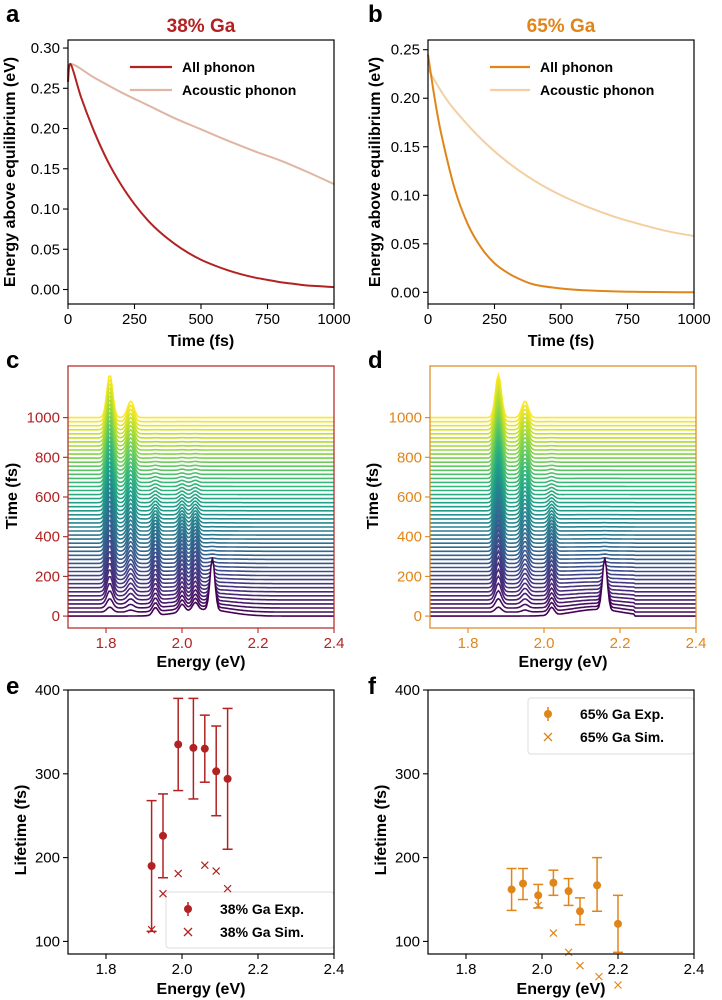  I want to click on y-tick-label: 800, so click(409, 457).